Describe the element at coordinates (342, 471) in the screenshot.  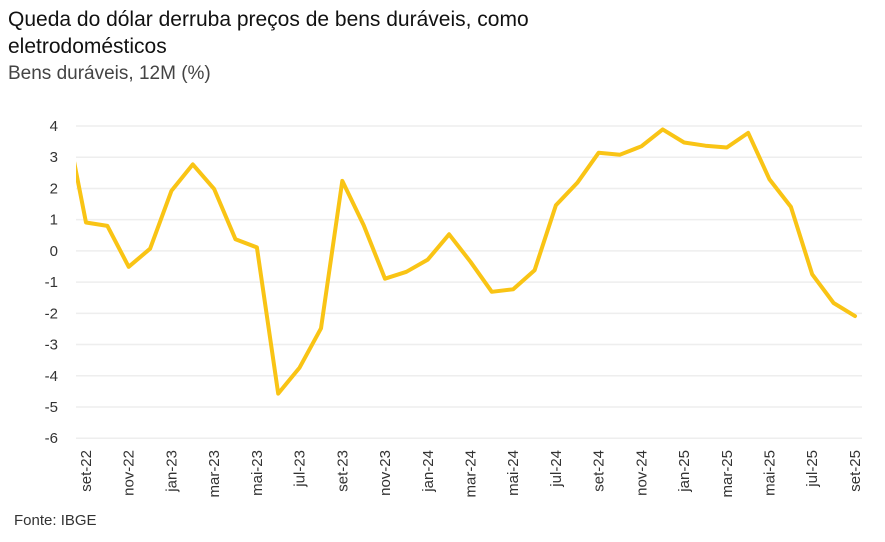
I see `x-tick-label: set-23` at that location.